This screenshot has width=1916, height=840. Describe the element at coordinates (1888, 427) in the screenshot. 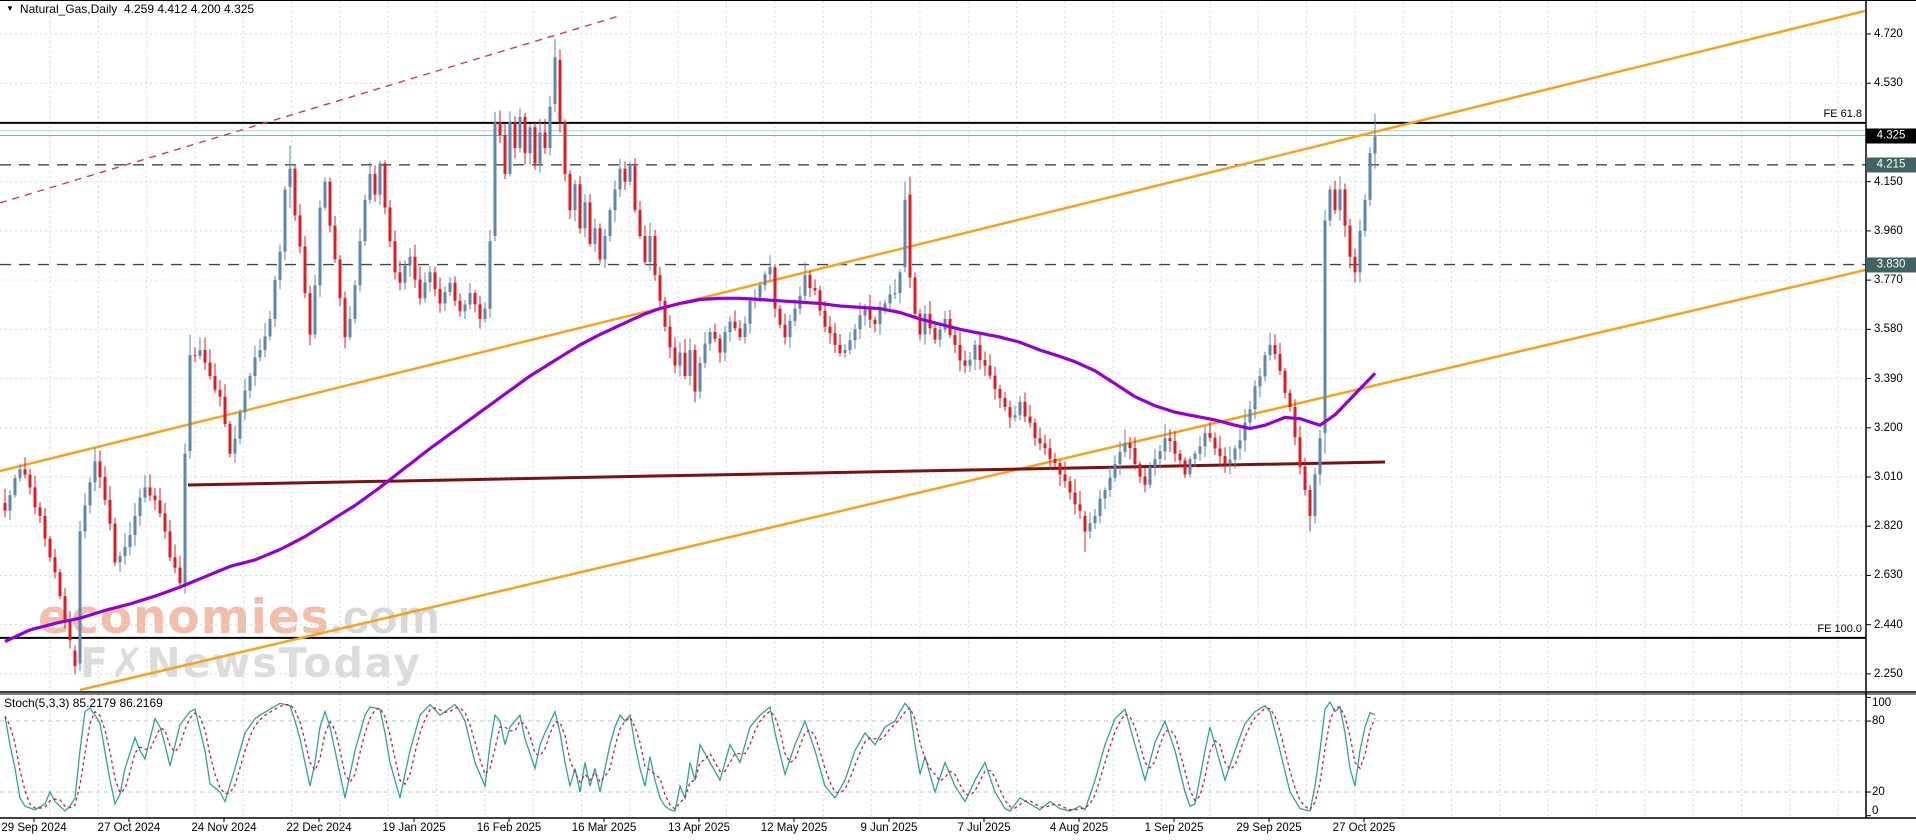

I see `price-tick-3.200: 3.200` at that location.